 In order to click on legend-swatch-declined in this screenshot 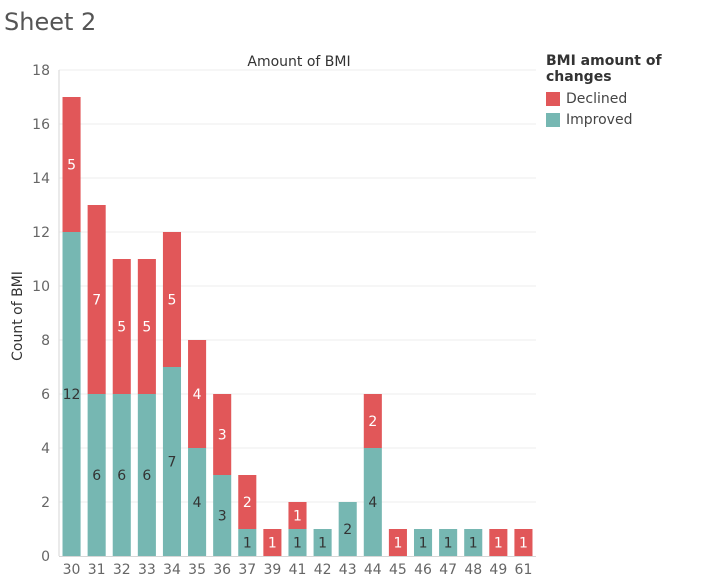, I will do `click(553, 98)`.